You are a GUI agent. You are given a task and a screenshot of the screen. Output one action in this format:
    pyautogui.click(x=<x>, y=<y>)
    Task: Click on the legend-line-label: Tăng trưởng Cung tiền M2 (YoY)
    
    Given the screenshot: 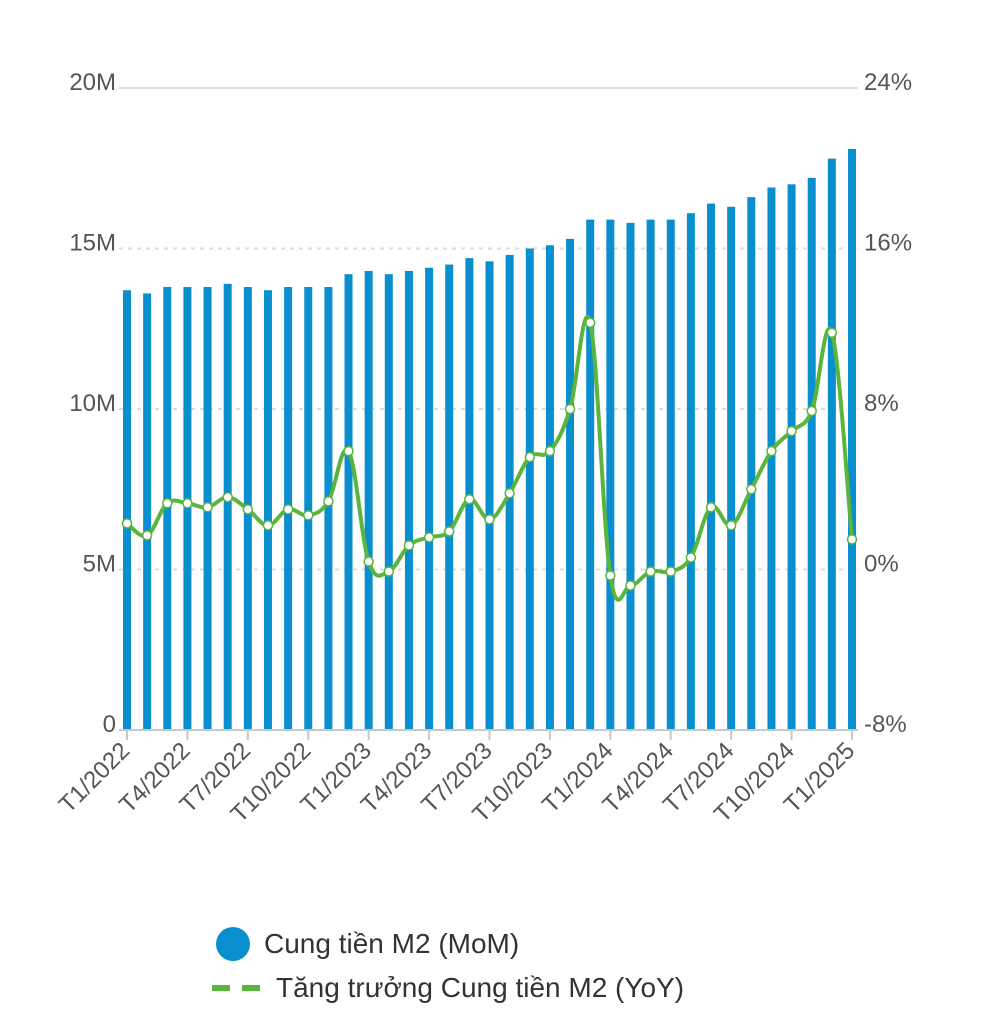 What is the action you would take?
    pyautogui.click(x=480, y=987)
    